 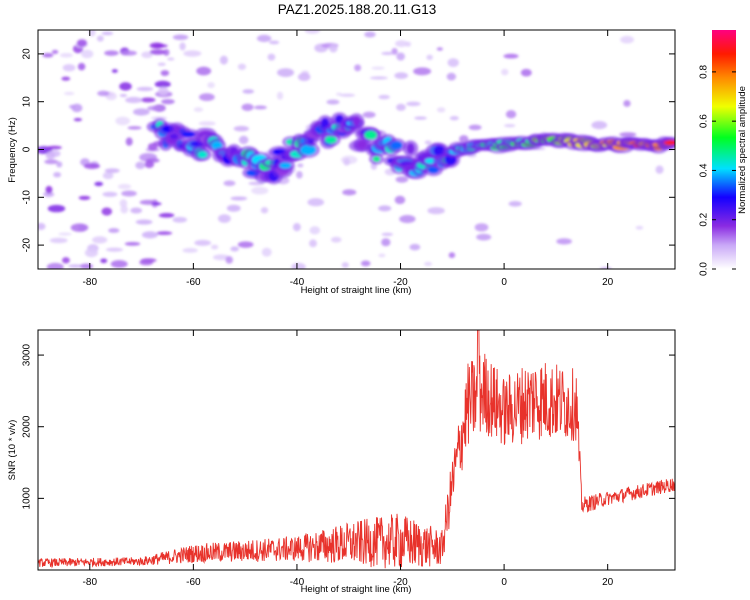 I want to click on colorbar-ticks: 0.0 0.2 0.4 0.6 0.8, so click(x=717, y=170).